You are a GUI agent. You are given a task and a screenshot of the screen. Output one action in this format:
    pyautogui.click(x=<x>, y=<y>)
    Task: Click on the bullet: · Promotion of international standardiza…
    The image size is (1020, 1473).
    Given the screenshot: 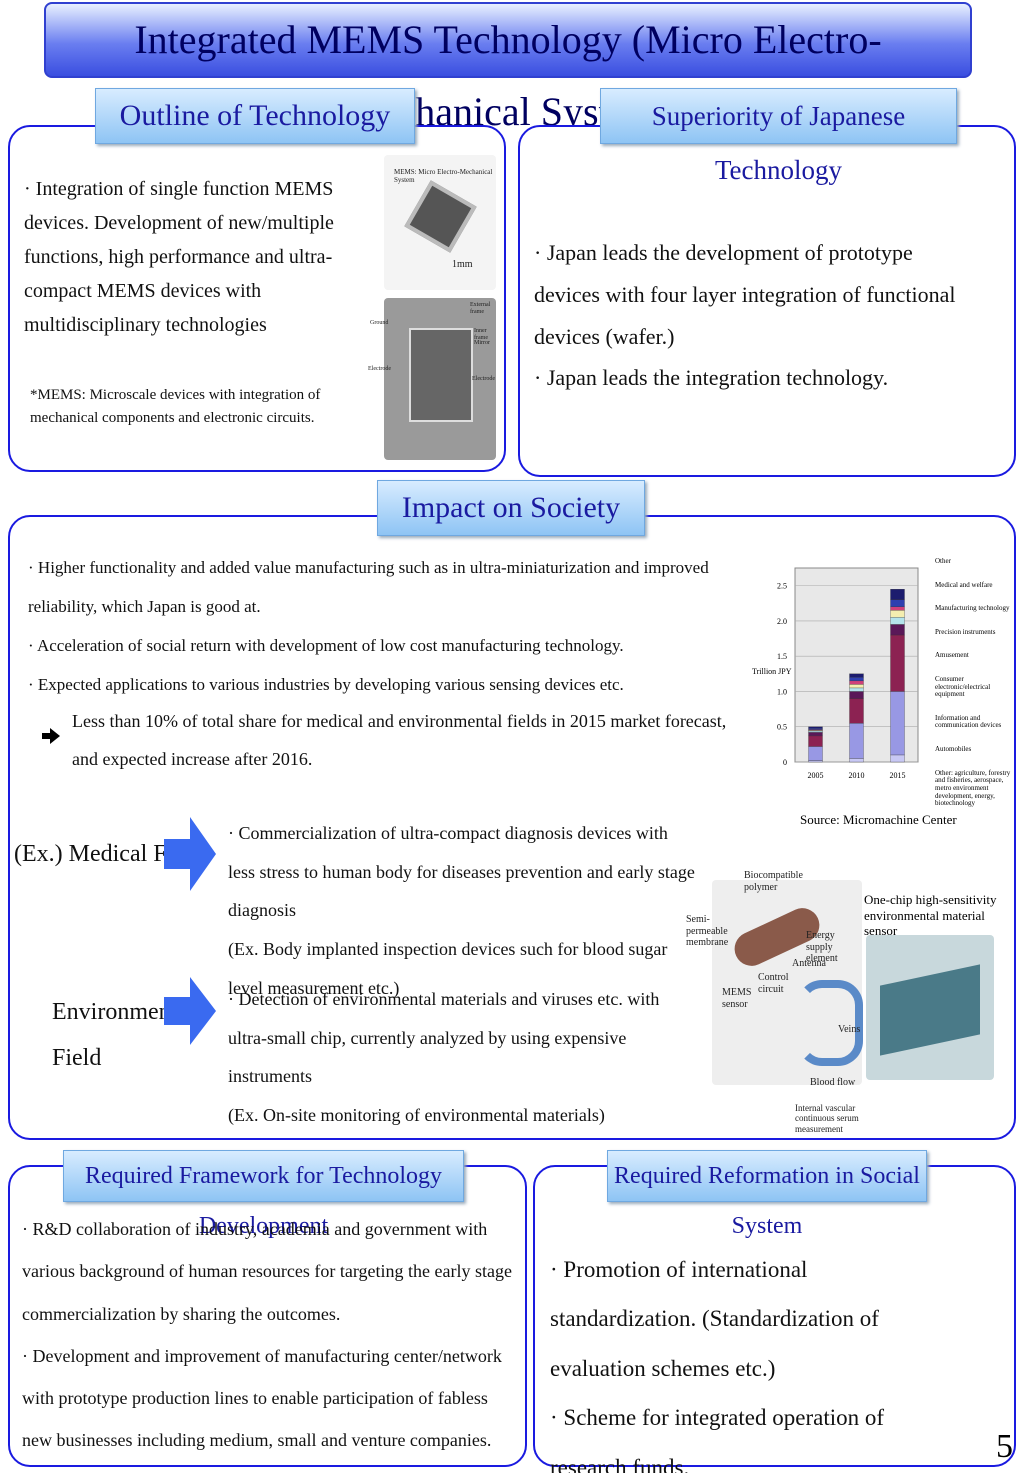 What is the action you would take?
    pyautogui.click(x=714, y=1319)
    